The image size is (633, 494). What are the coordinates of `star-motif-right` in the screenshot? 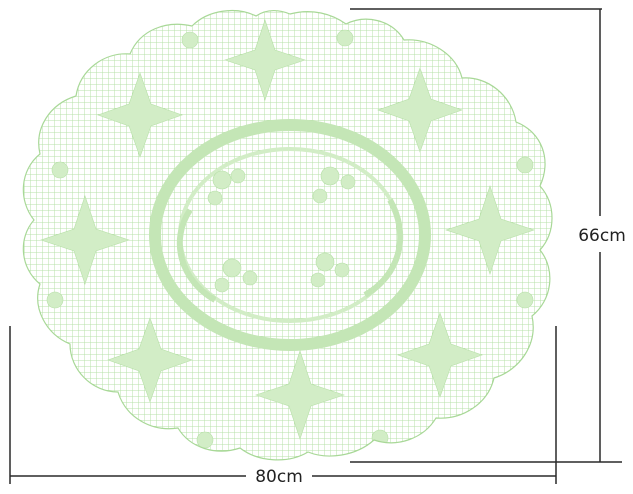 It's located at (490, 230).